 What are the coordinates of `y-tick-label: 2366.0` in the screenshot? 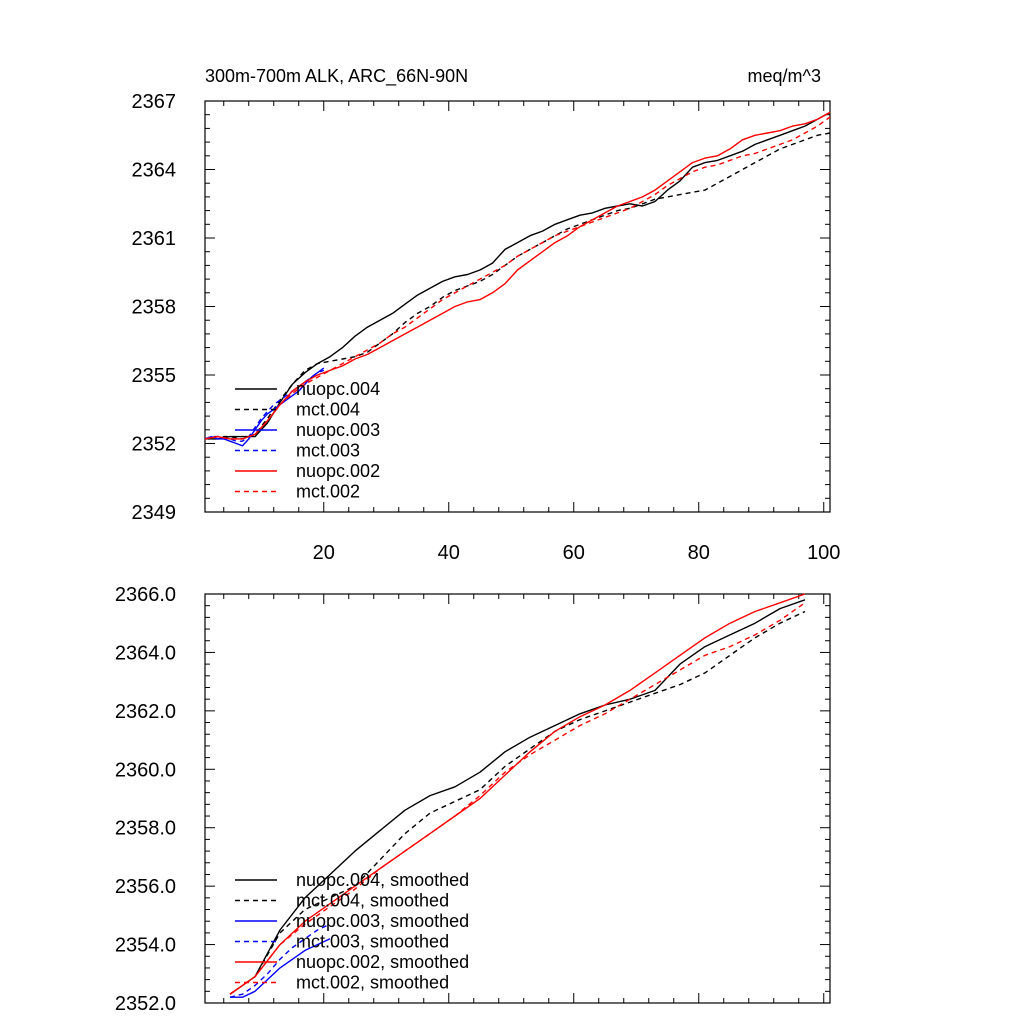 It's located at (145, 595).